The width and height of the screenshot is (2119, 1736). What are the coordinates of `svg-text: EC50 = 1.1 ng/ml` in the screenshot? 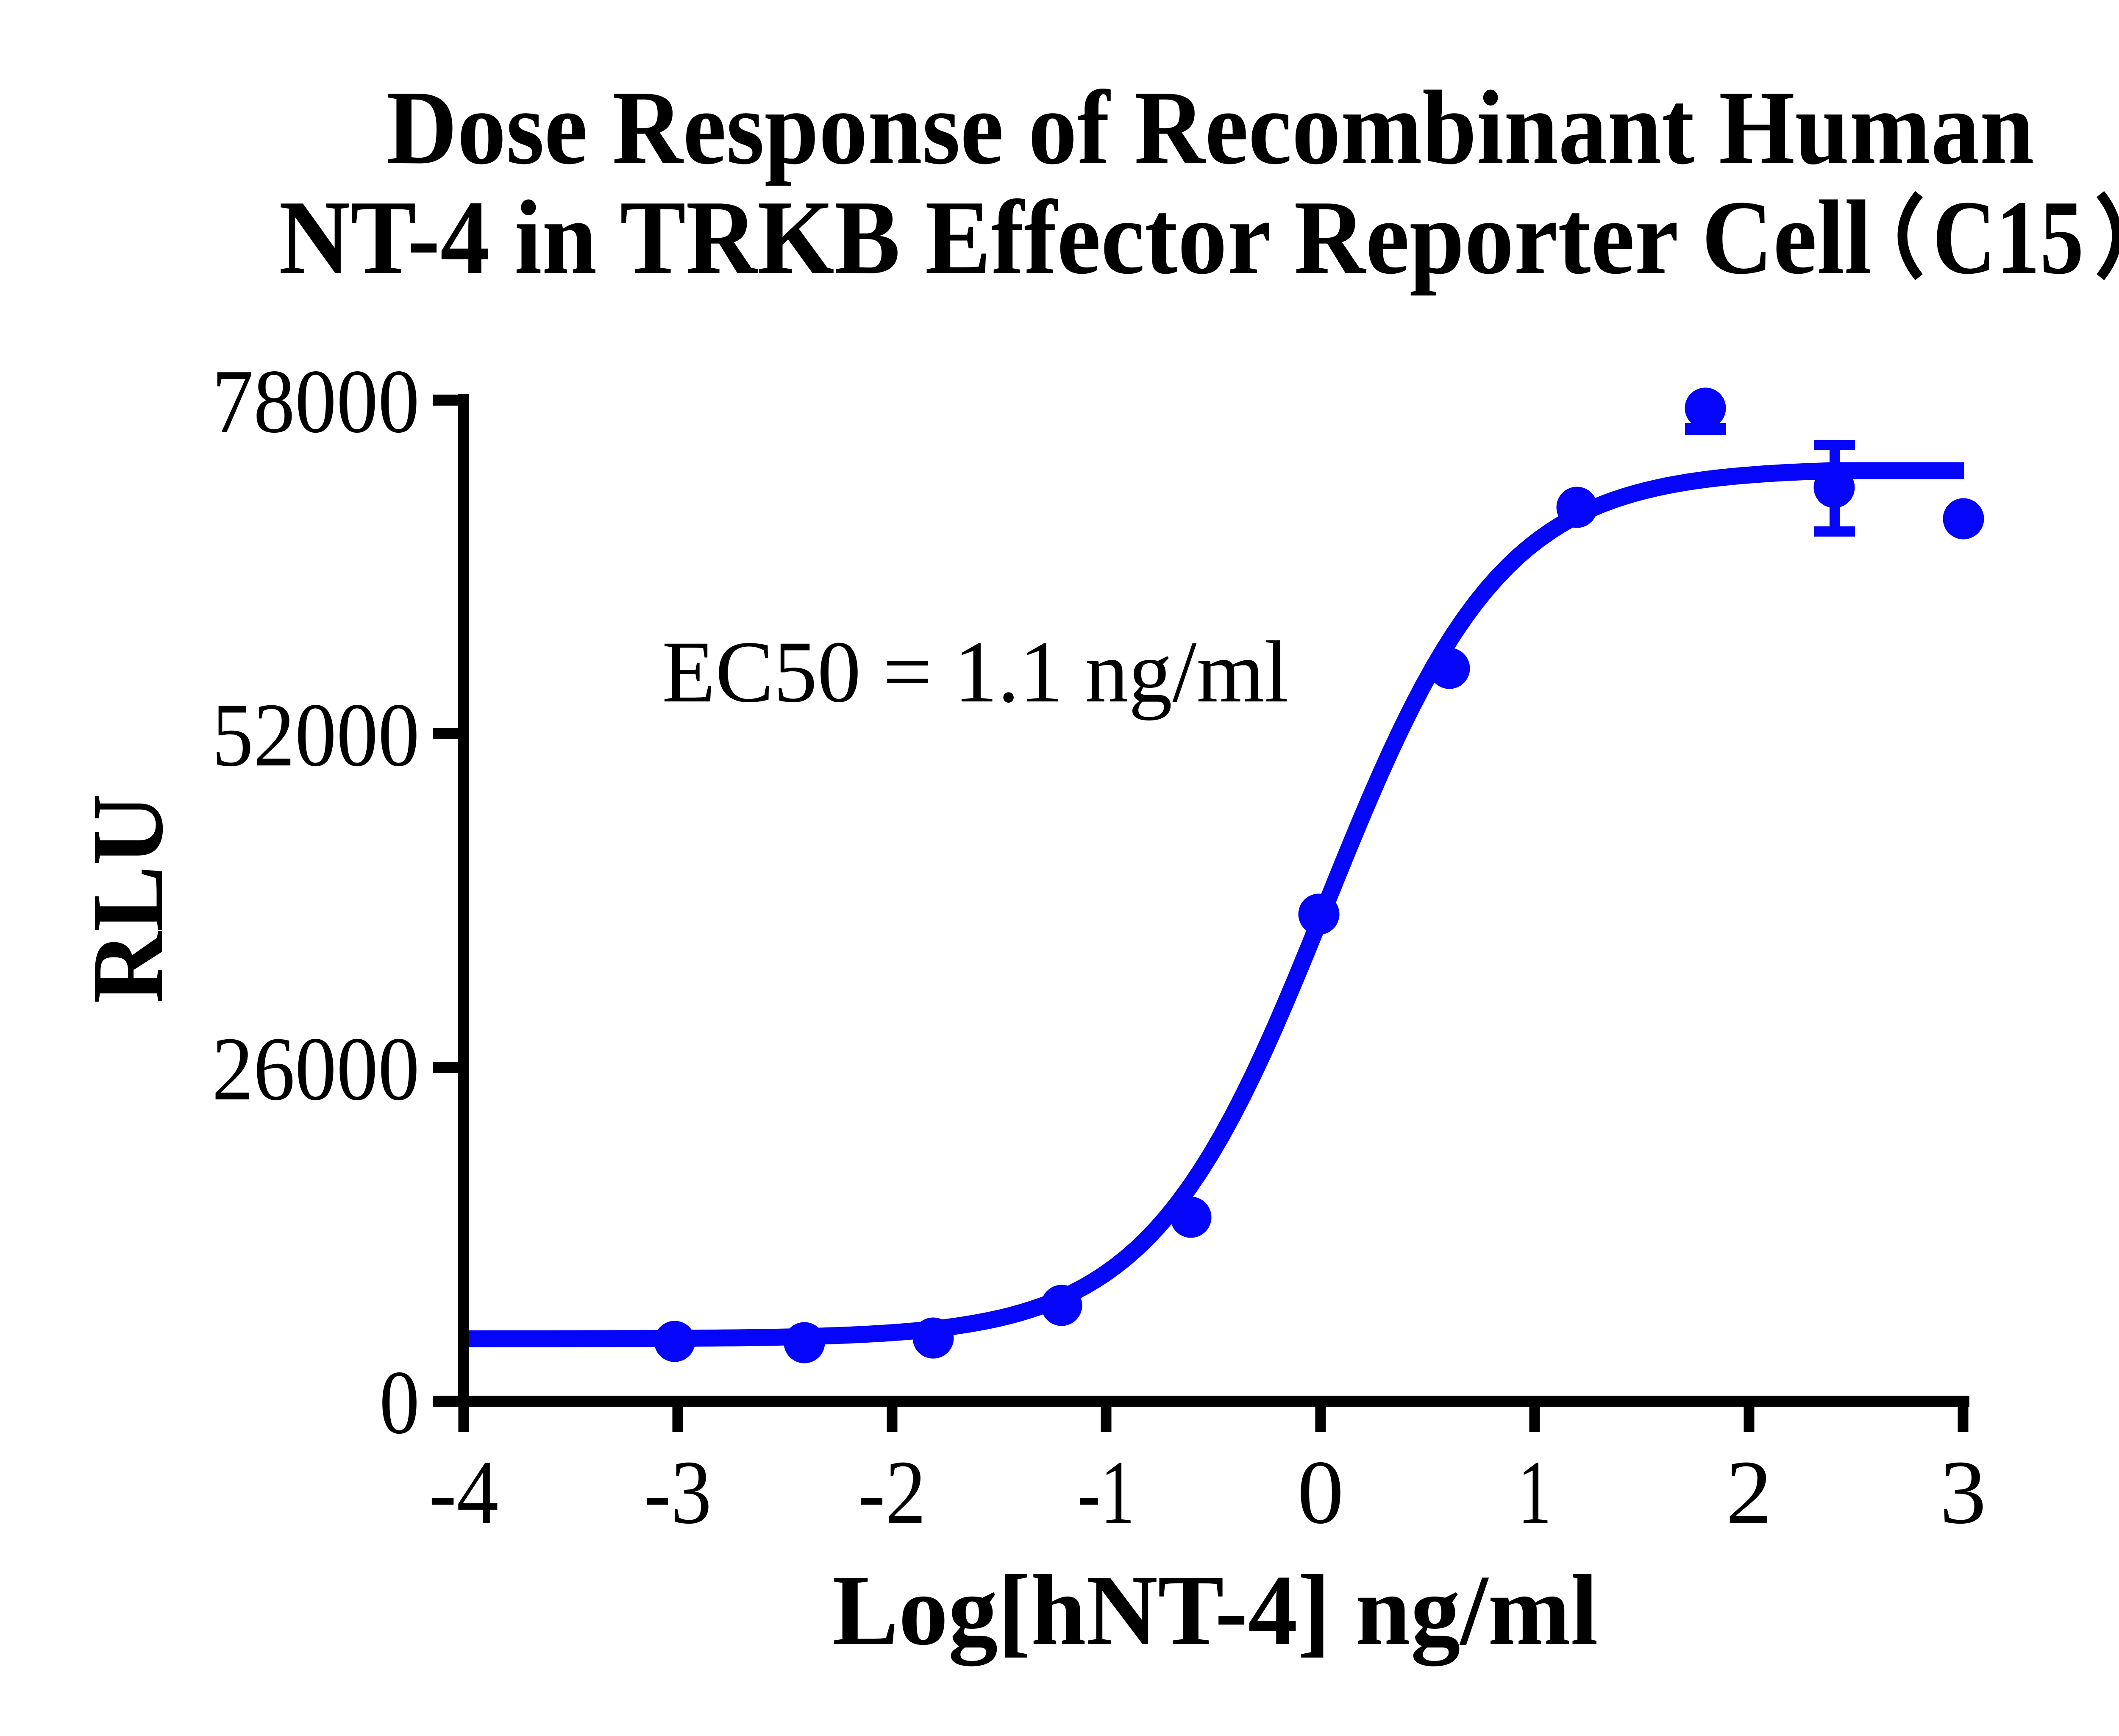 It's located at (975, 672).